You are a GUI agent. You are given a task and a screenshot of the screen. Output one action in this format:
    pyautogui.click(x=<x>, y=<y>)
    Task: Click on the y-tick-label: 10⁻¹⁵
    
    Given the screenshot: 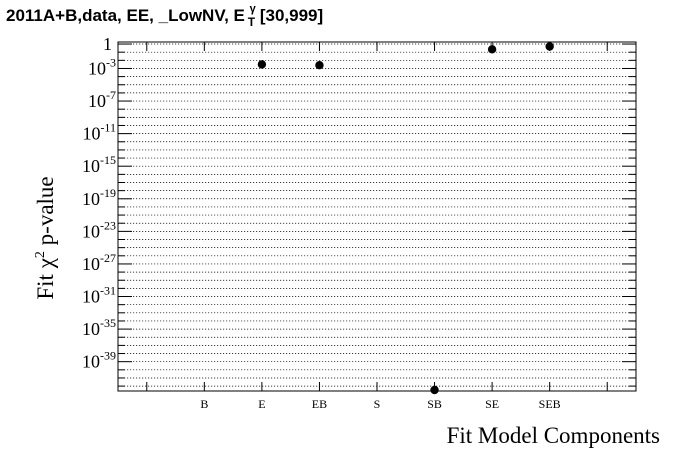 What is the action you would take?
    pyautogui.click(x=99, y=164)
    